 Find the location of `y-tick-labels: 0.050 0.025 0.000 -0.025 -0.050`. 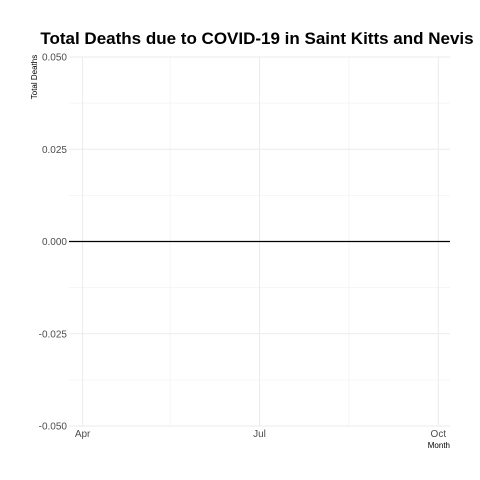

y-tick-labels: 0.050 0.025 0.000 -0.025 -0.050 is located at coordinates (53, 243).